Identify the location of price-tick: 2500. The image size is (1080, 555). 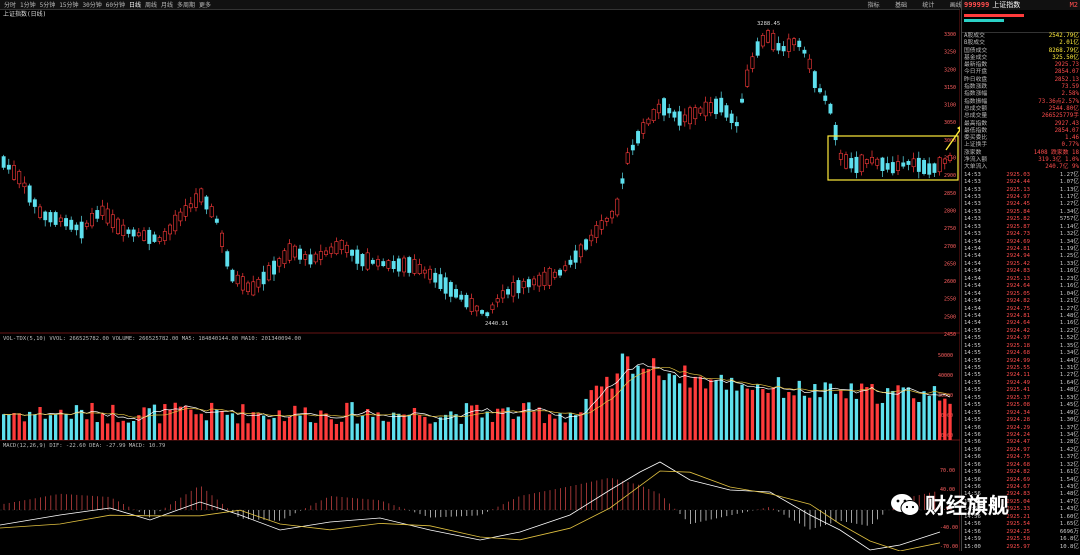
(950, 317).